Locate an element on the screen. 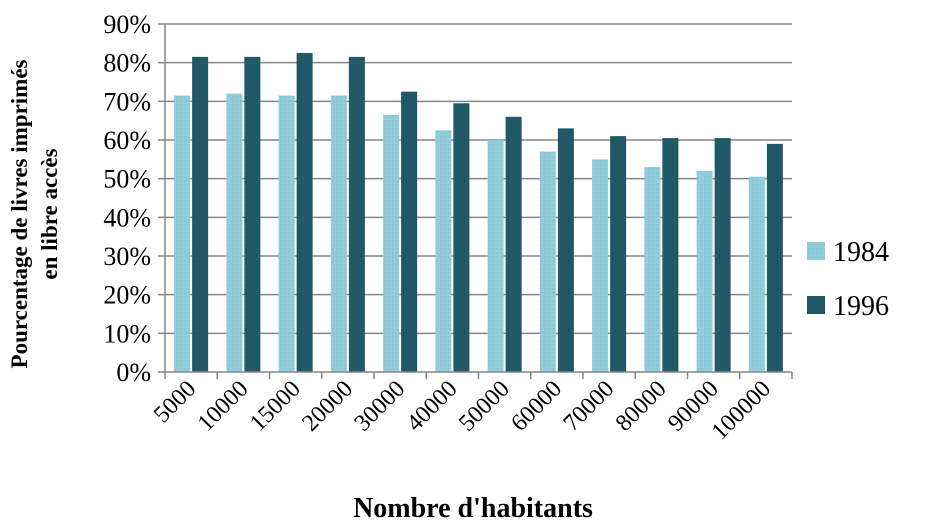 The height and width of the screenshot is (527, 927). x-tick-label: 70000 is located at coordinates (589, 406).